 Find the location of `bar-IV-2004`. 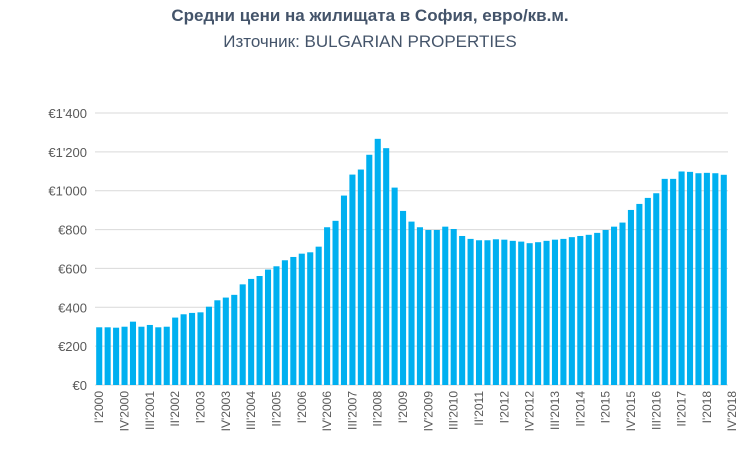

bar-IV-2004 is located at coordinates (259, 330).